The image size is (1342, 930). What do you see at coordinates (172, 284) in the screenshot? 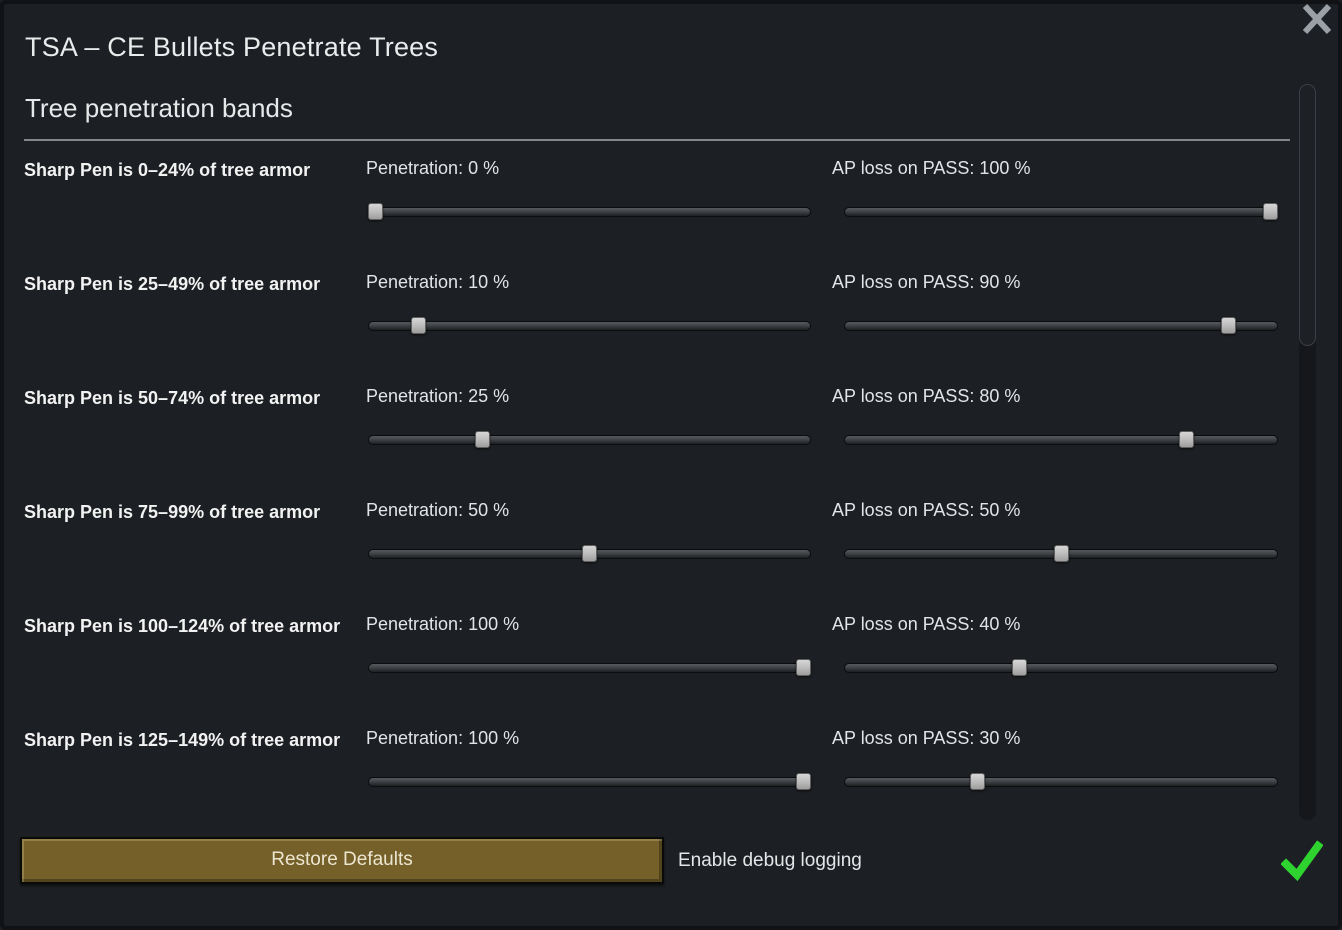
I see `band-label: Sharp Pen is 25–49% of tree armor` at bounding box center [172, 284].